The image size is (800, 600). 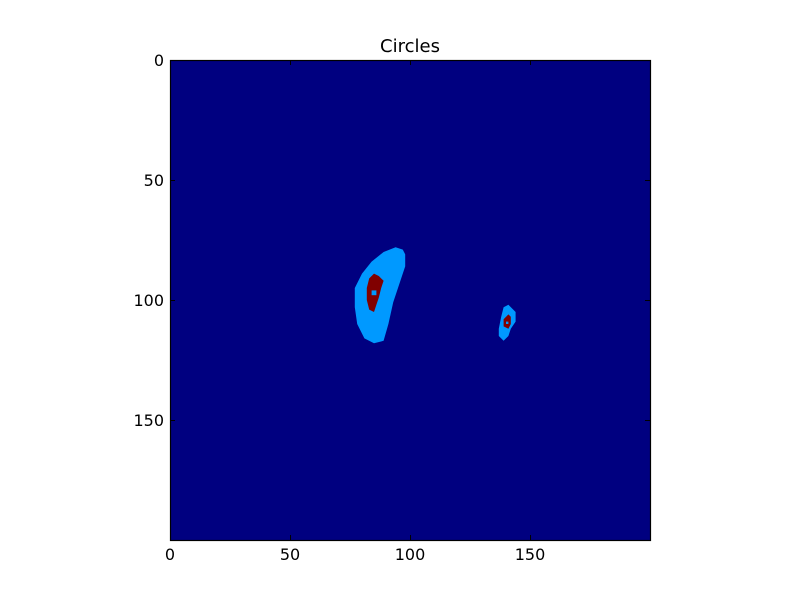 I want to click on y-tick-label: 150, so click(x=148, y=420).